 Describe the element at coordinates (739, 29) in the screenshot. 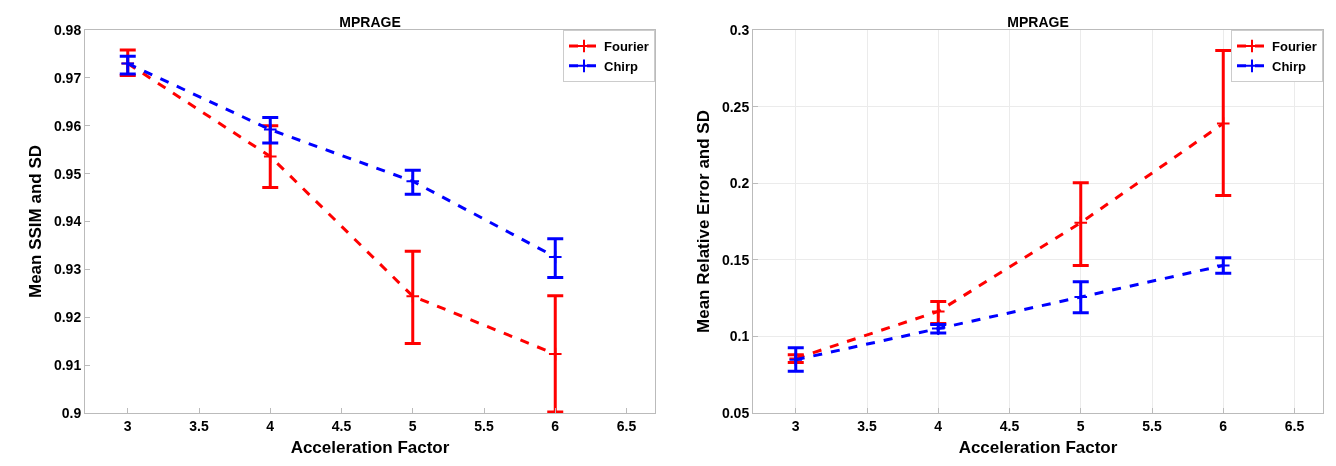

I see `y-tick-label: 0.3` at that location.